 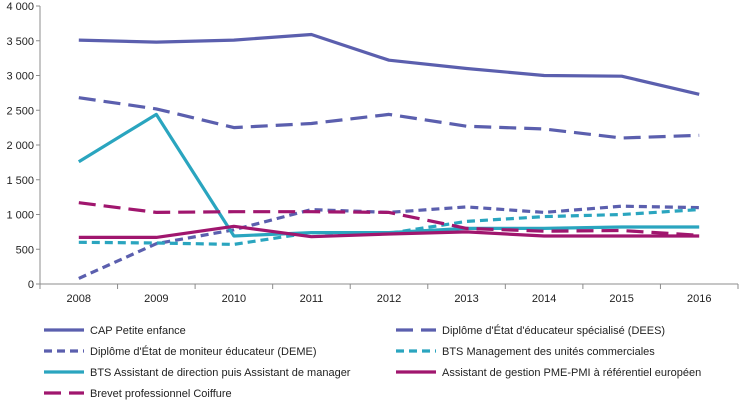 I want to click on series-line-diplome-d-etat-d-educateur-specialise-dees, so click(x=389, y=118).